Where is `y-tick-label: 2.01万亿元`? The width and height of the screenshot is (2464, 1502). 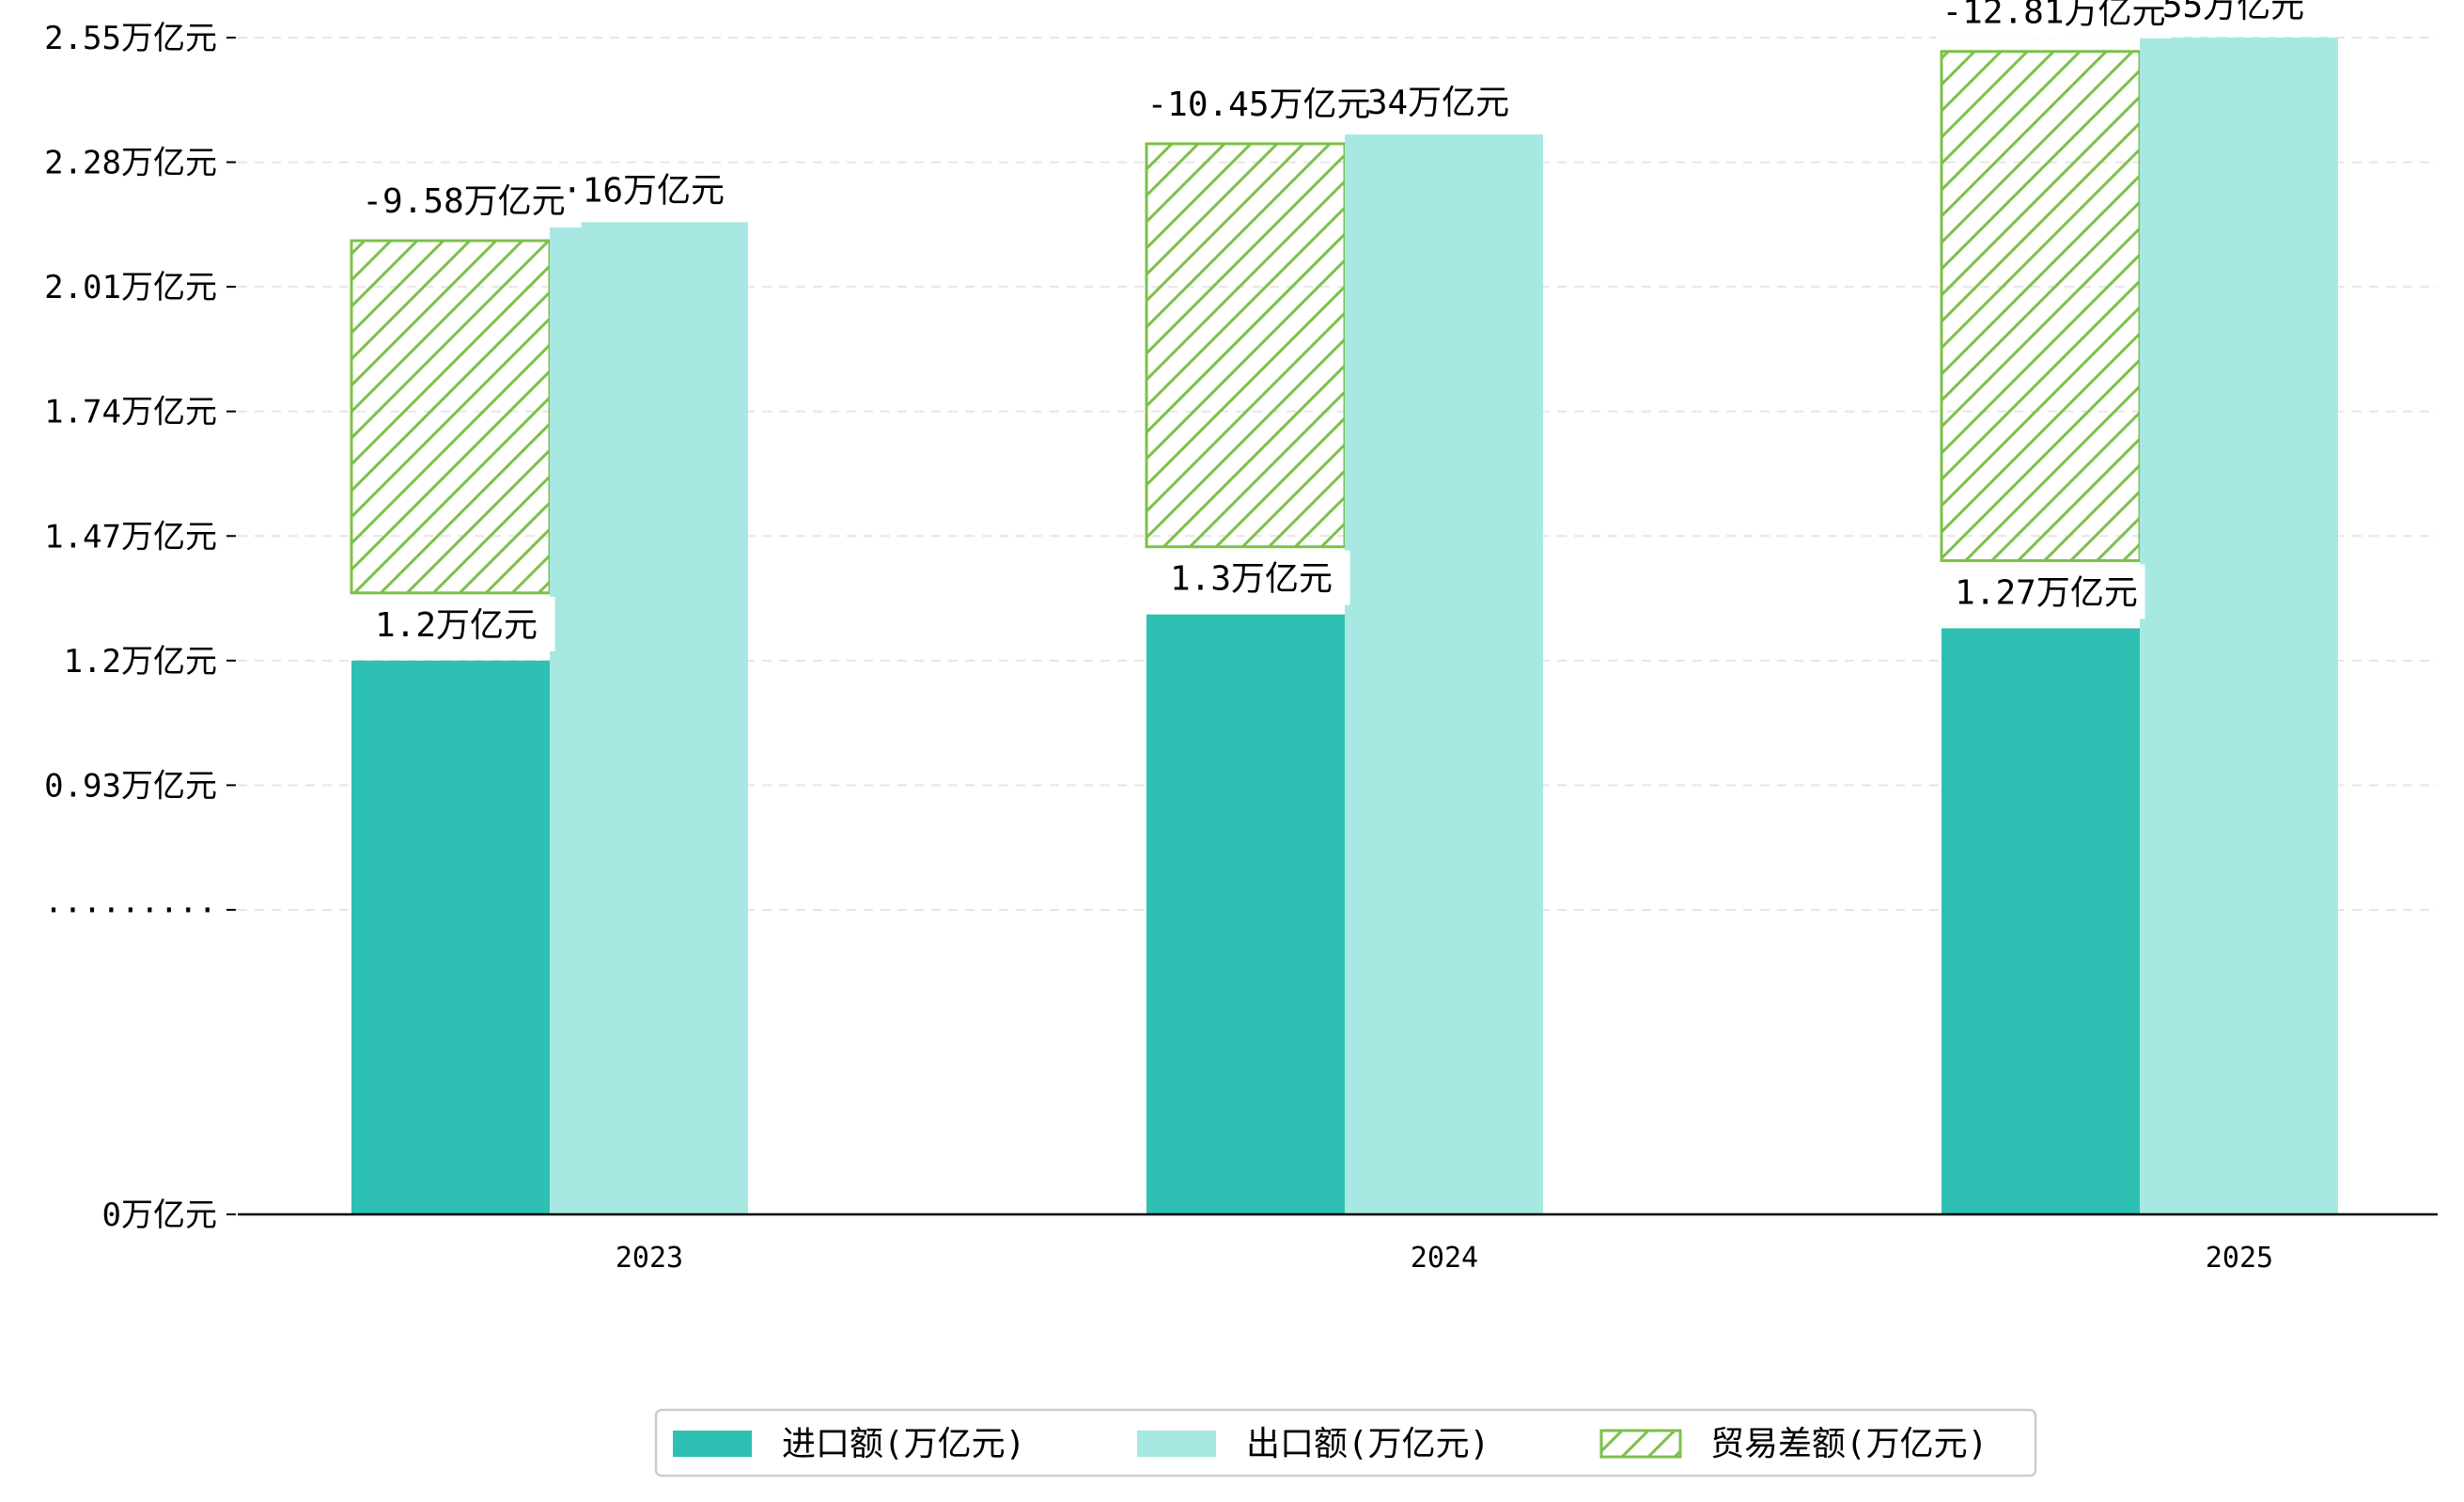
y-tick-label: 2.01万亿元 is located at coordinates (130, 287).